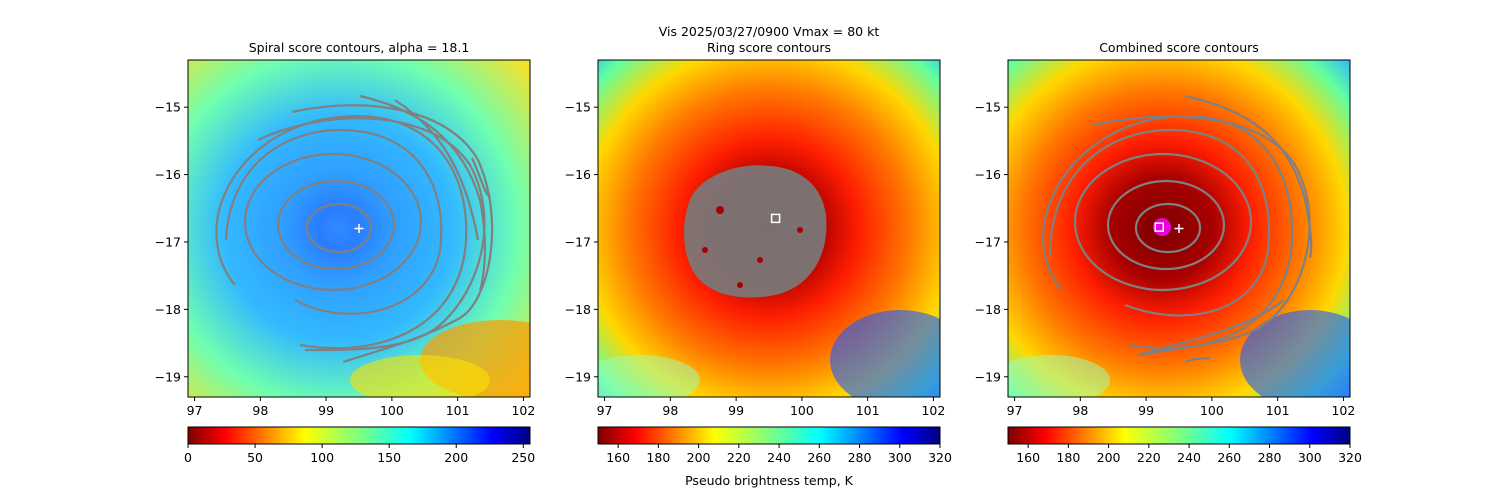  I want to click on colorbar-tick-label: 0, so click(188, 457).